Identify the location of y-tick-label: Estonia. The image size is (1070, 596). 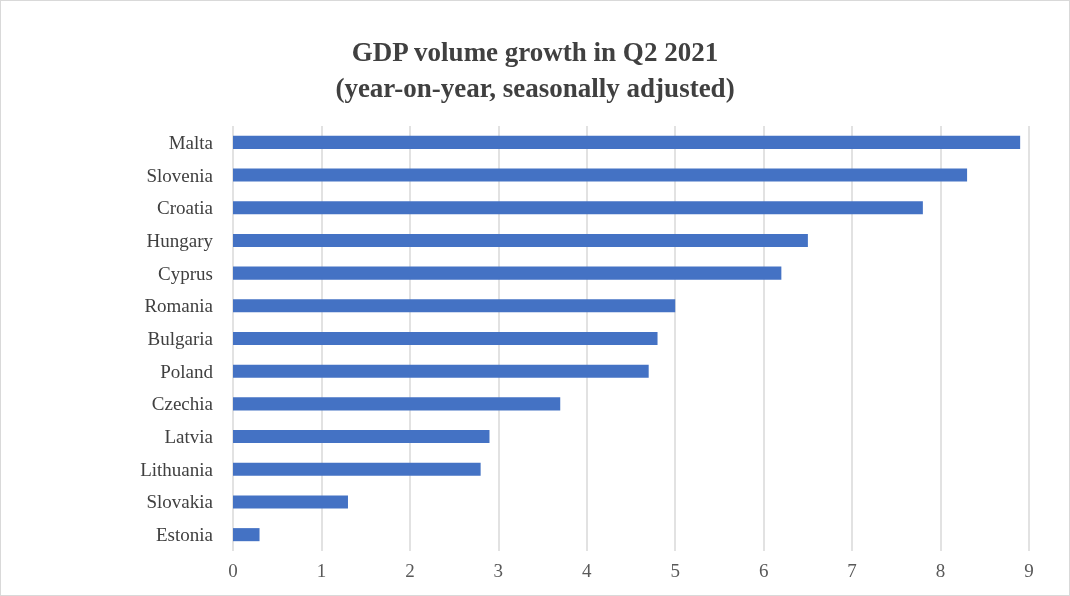
(185, 535).